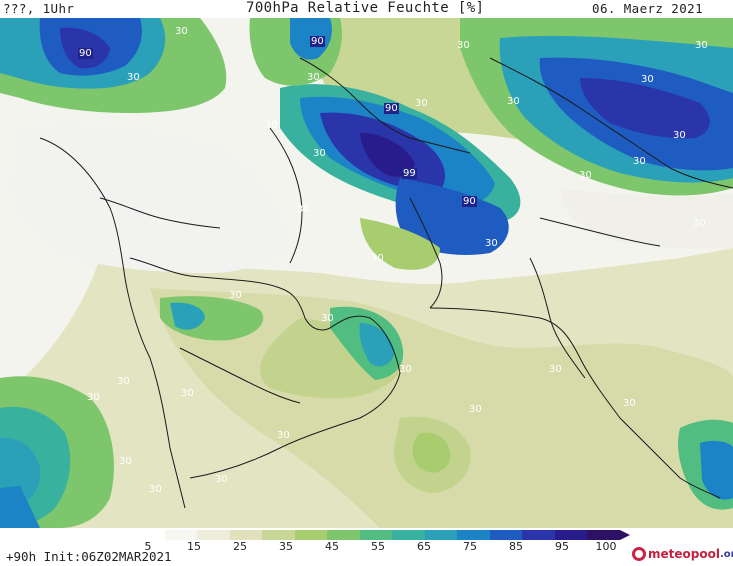 The image size is (733, 566). I want to click on brand-name: meteopool, so click(684, 554).